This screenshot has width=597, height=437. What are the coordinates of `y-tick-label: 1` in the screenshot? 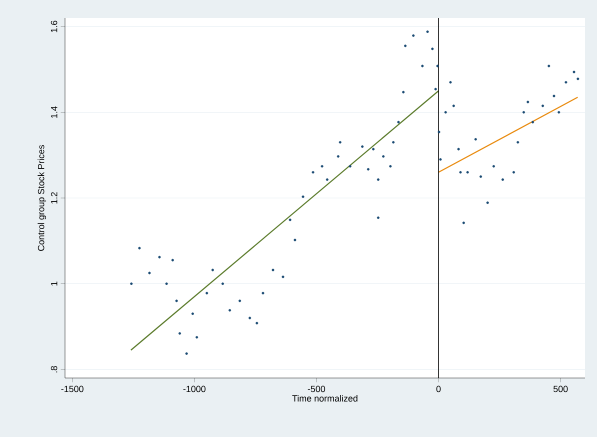 It's located at (54, 284).